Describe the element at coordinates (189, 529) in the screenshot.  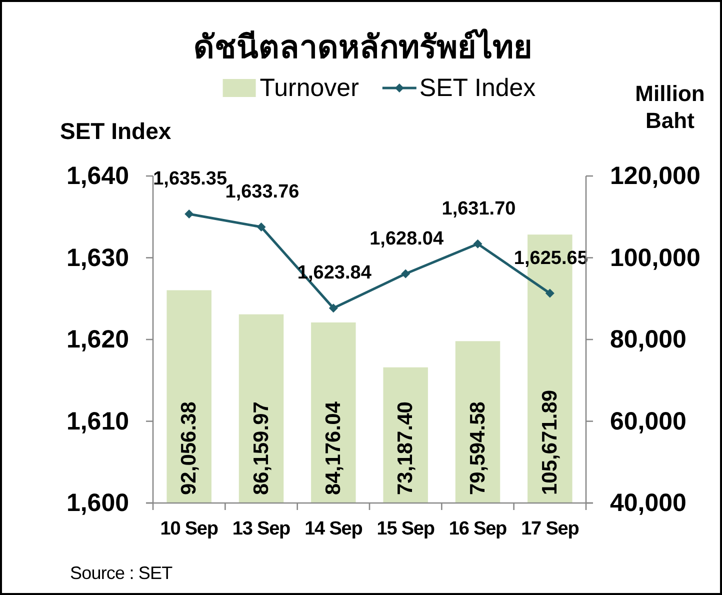
I see `x-tick-label: 10 Sep` at that location.